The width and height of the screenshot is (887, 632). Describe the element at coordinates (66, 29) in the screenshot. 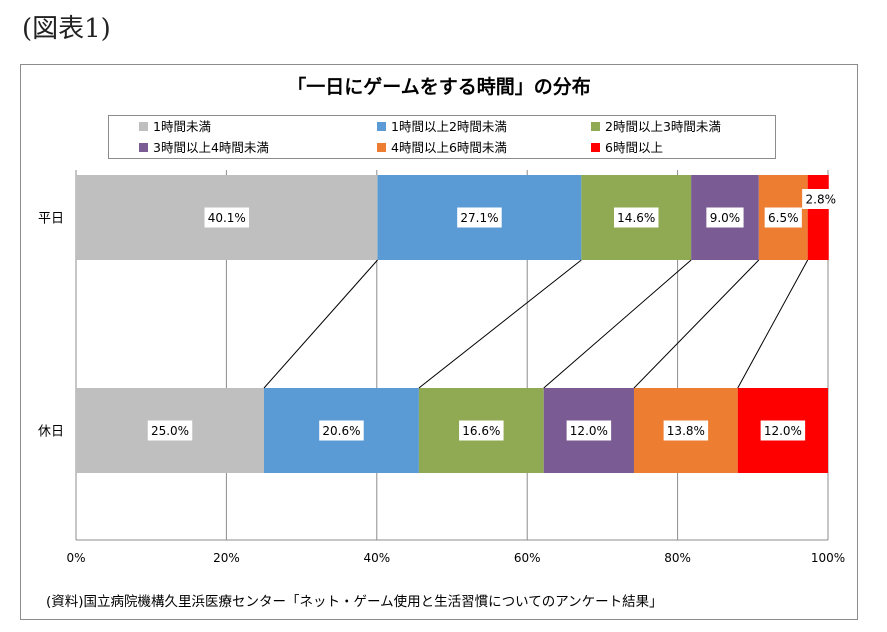

I see `figure-label: (図表1)` at that location.